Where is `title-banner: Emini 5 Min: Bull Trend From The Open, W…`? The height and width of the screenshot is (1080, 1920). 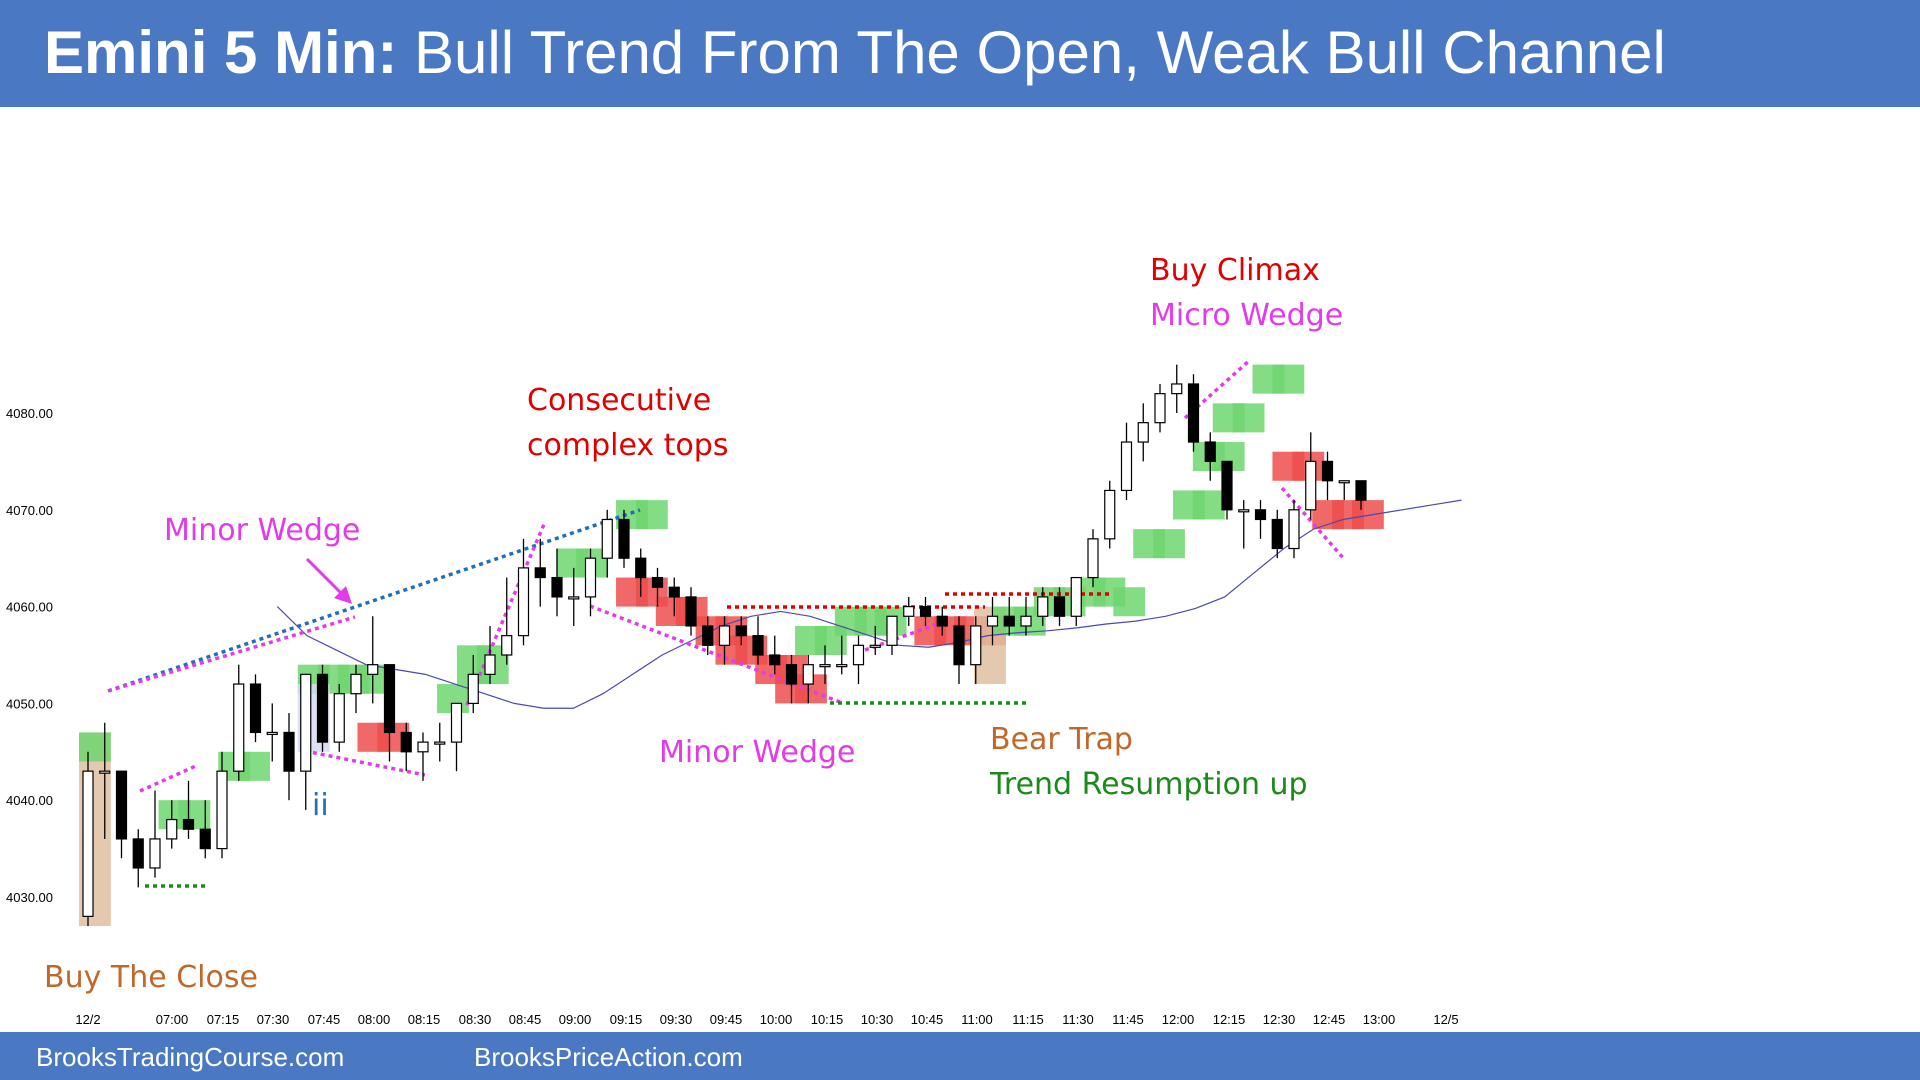 title-banner: Emini 5 Min: Bull Trend From The Open, W… is located at coordinates (960, 53).